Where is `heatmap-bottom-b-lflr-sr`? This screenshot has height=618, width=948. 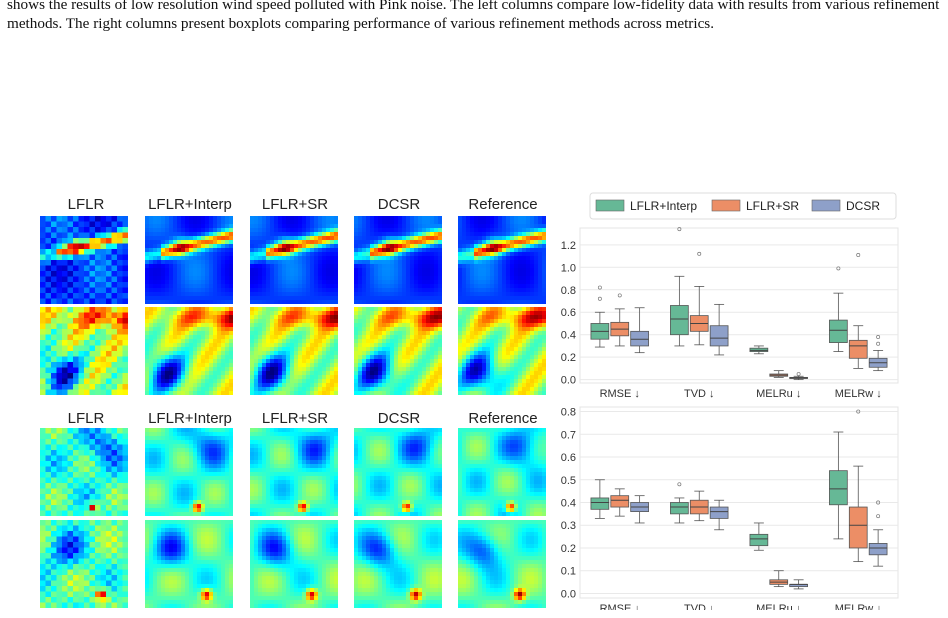 heatmap-bottom-b-lflr-sr is located at coordinates (294, 564).